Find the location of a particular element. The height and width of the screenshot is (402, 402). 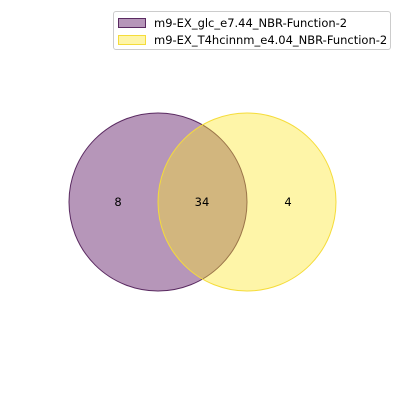

only-b-count: 4 is located at coordinates (287, 202).